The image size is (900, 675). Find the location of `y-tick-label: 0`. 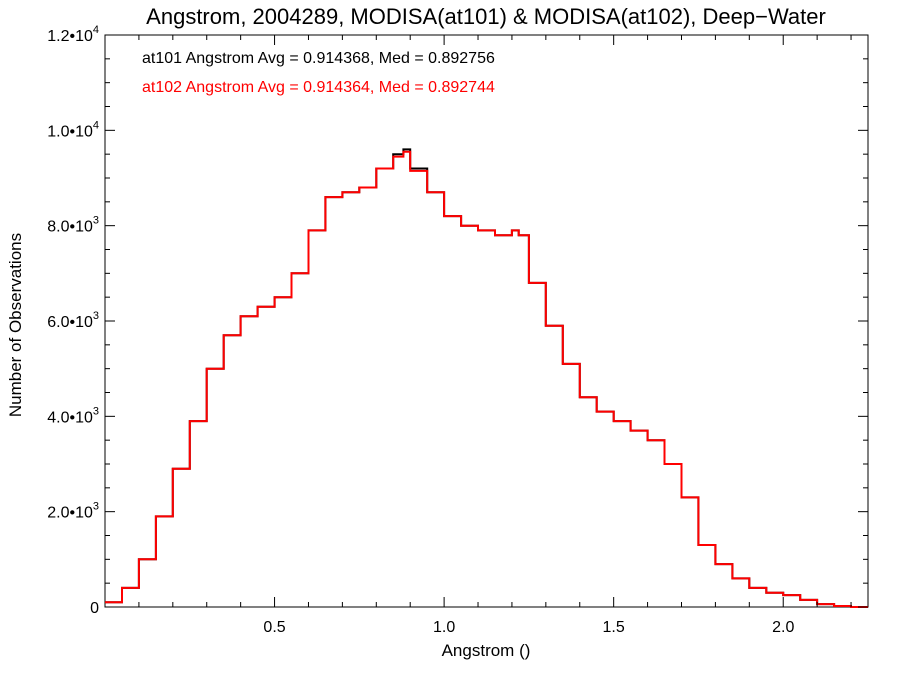

y-tick-label: 0 is located at coordinates (94, 608).